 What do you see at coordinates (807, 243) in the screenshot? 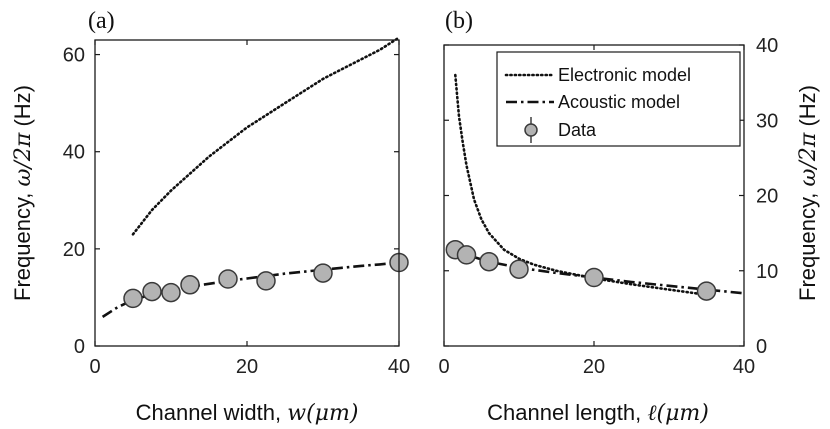
I see `panel-b-y-title-text: Frequency,` at bounding box center [807, 243].